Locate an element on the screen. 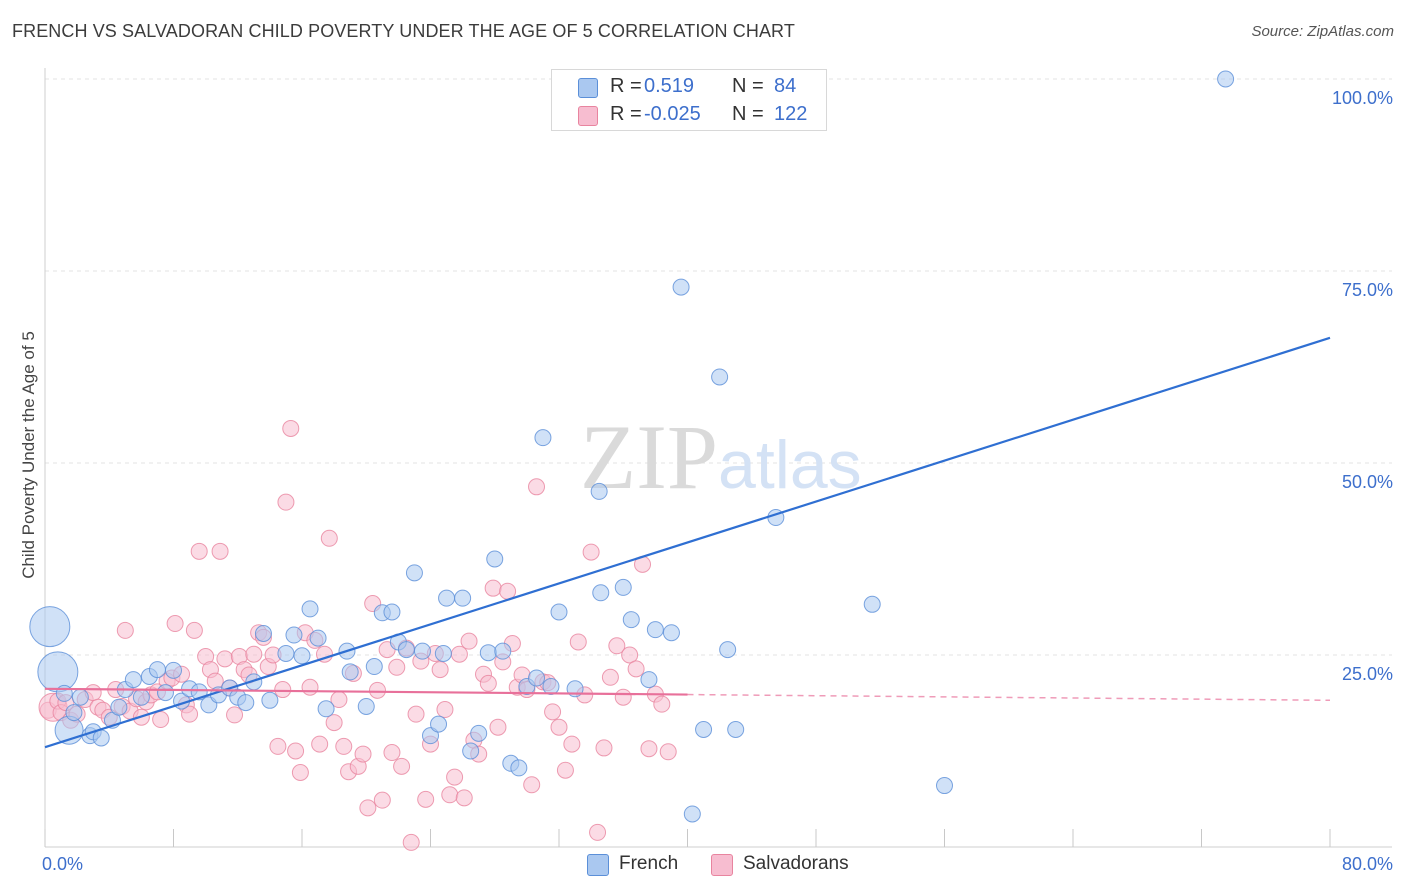 The image size is (1406, 892). legend-swatch-salvadorans is located at coordinates (588, 116).